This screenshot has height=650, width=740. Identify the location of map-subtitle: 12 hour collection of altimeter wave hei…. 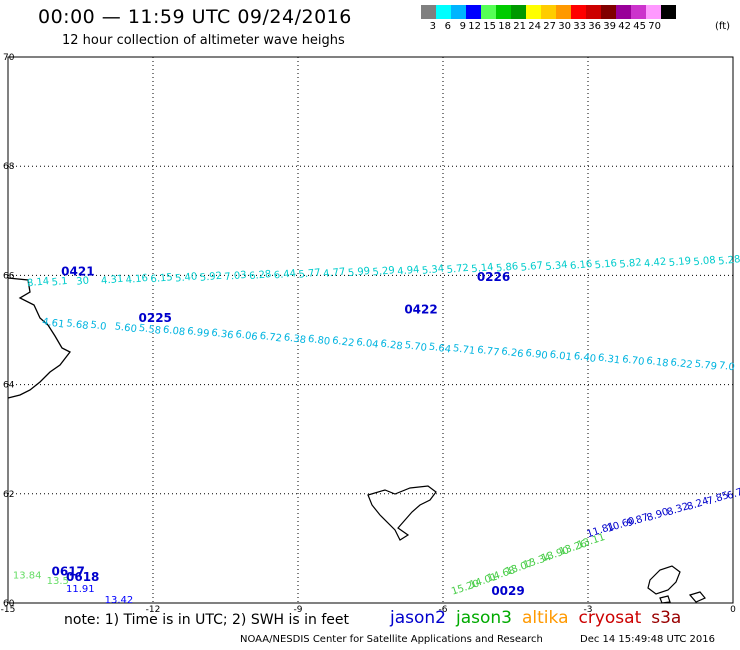
(203, 40).